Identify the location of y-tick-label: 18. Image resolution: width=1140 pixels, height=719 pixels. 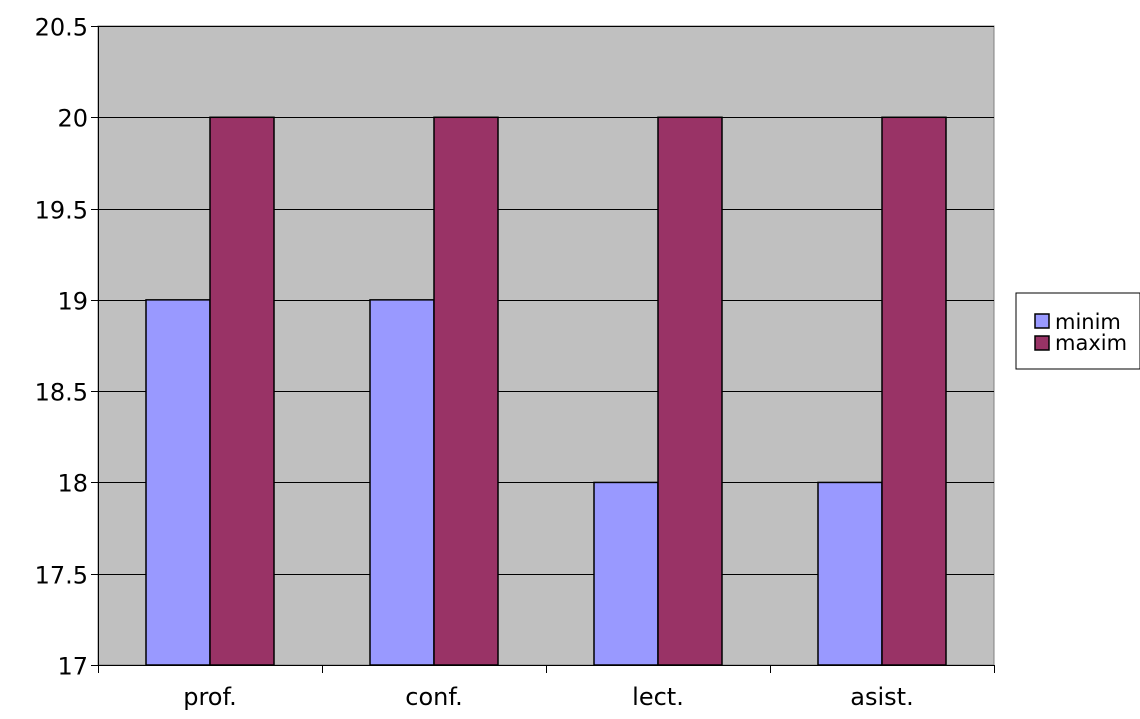
(72, 484).